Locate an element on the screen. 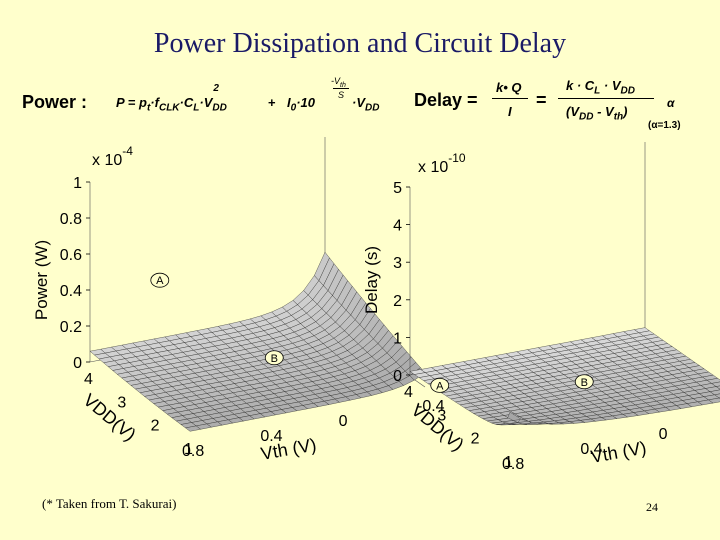 This screenshot has width=720, height=540. y-tick-label: -0.4 is located at coordinates (431, 406).